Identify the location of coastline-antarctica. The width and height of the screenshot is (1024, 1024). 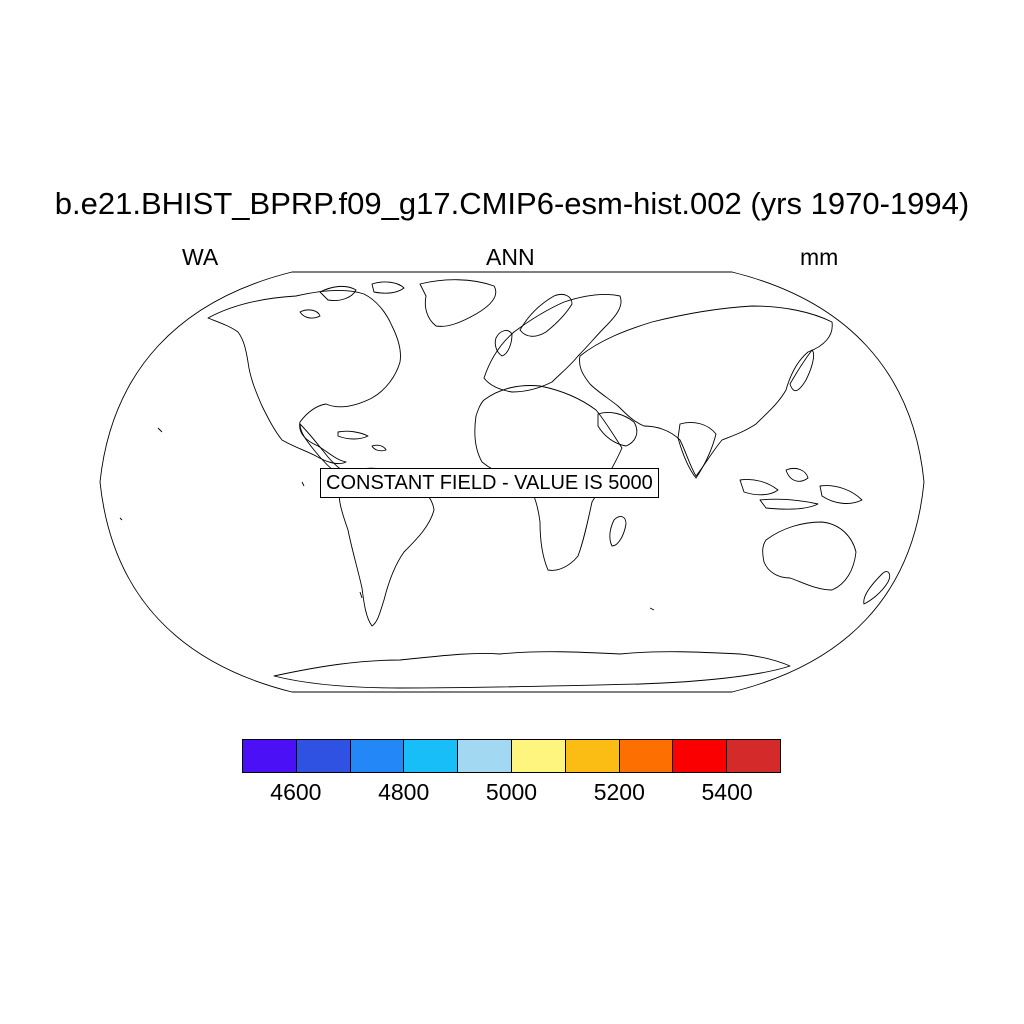
(532, 670).